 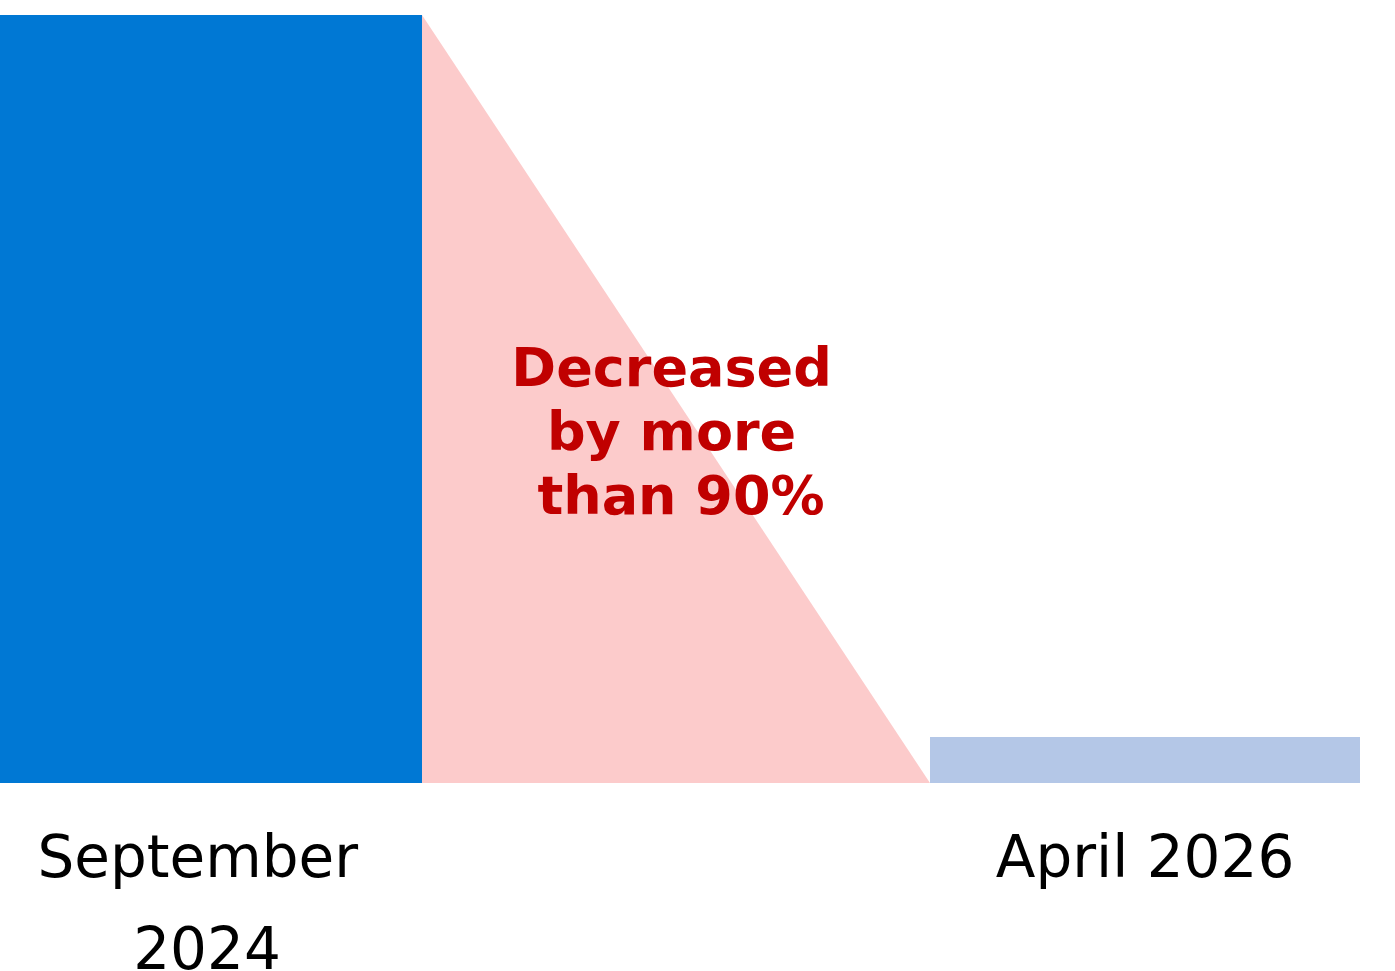 What do you see at coordinates (1145, 857) in the screenshot?
I see `x-tick-label: April 2026` at bounding box center [1145, 857].